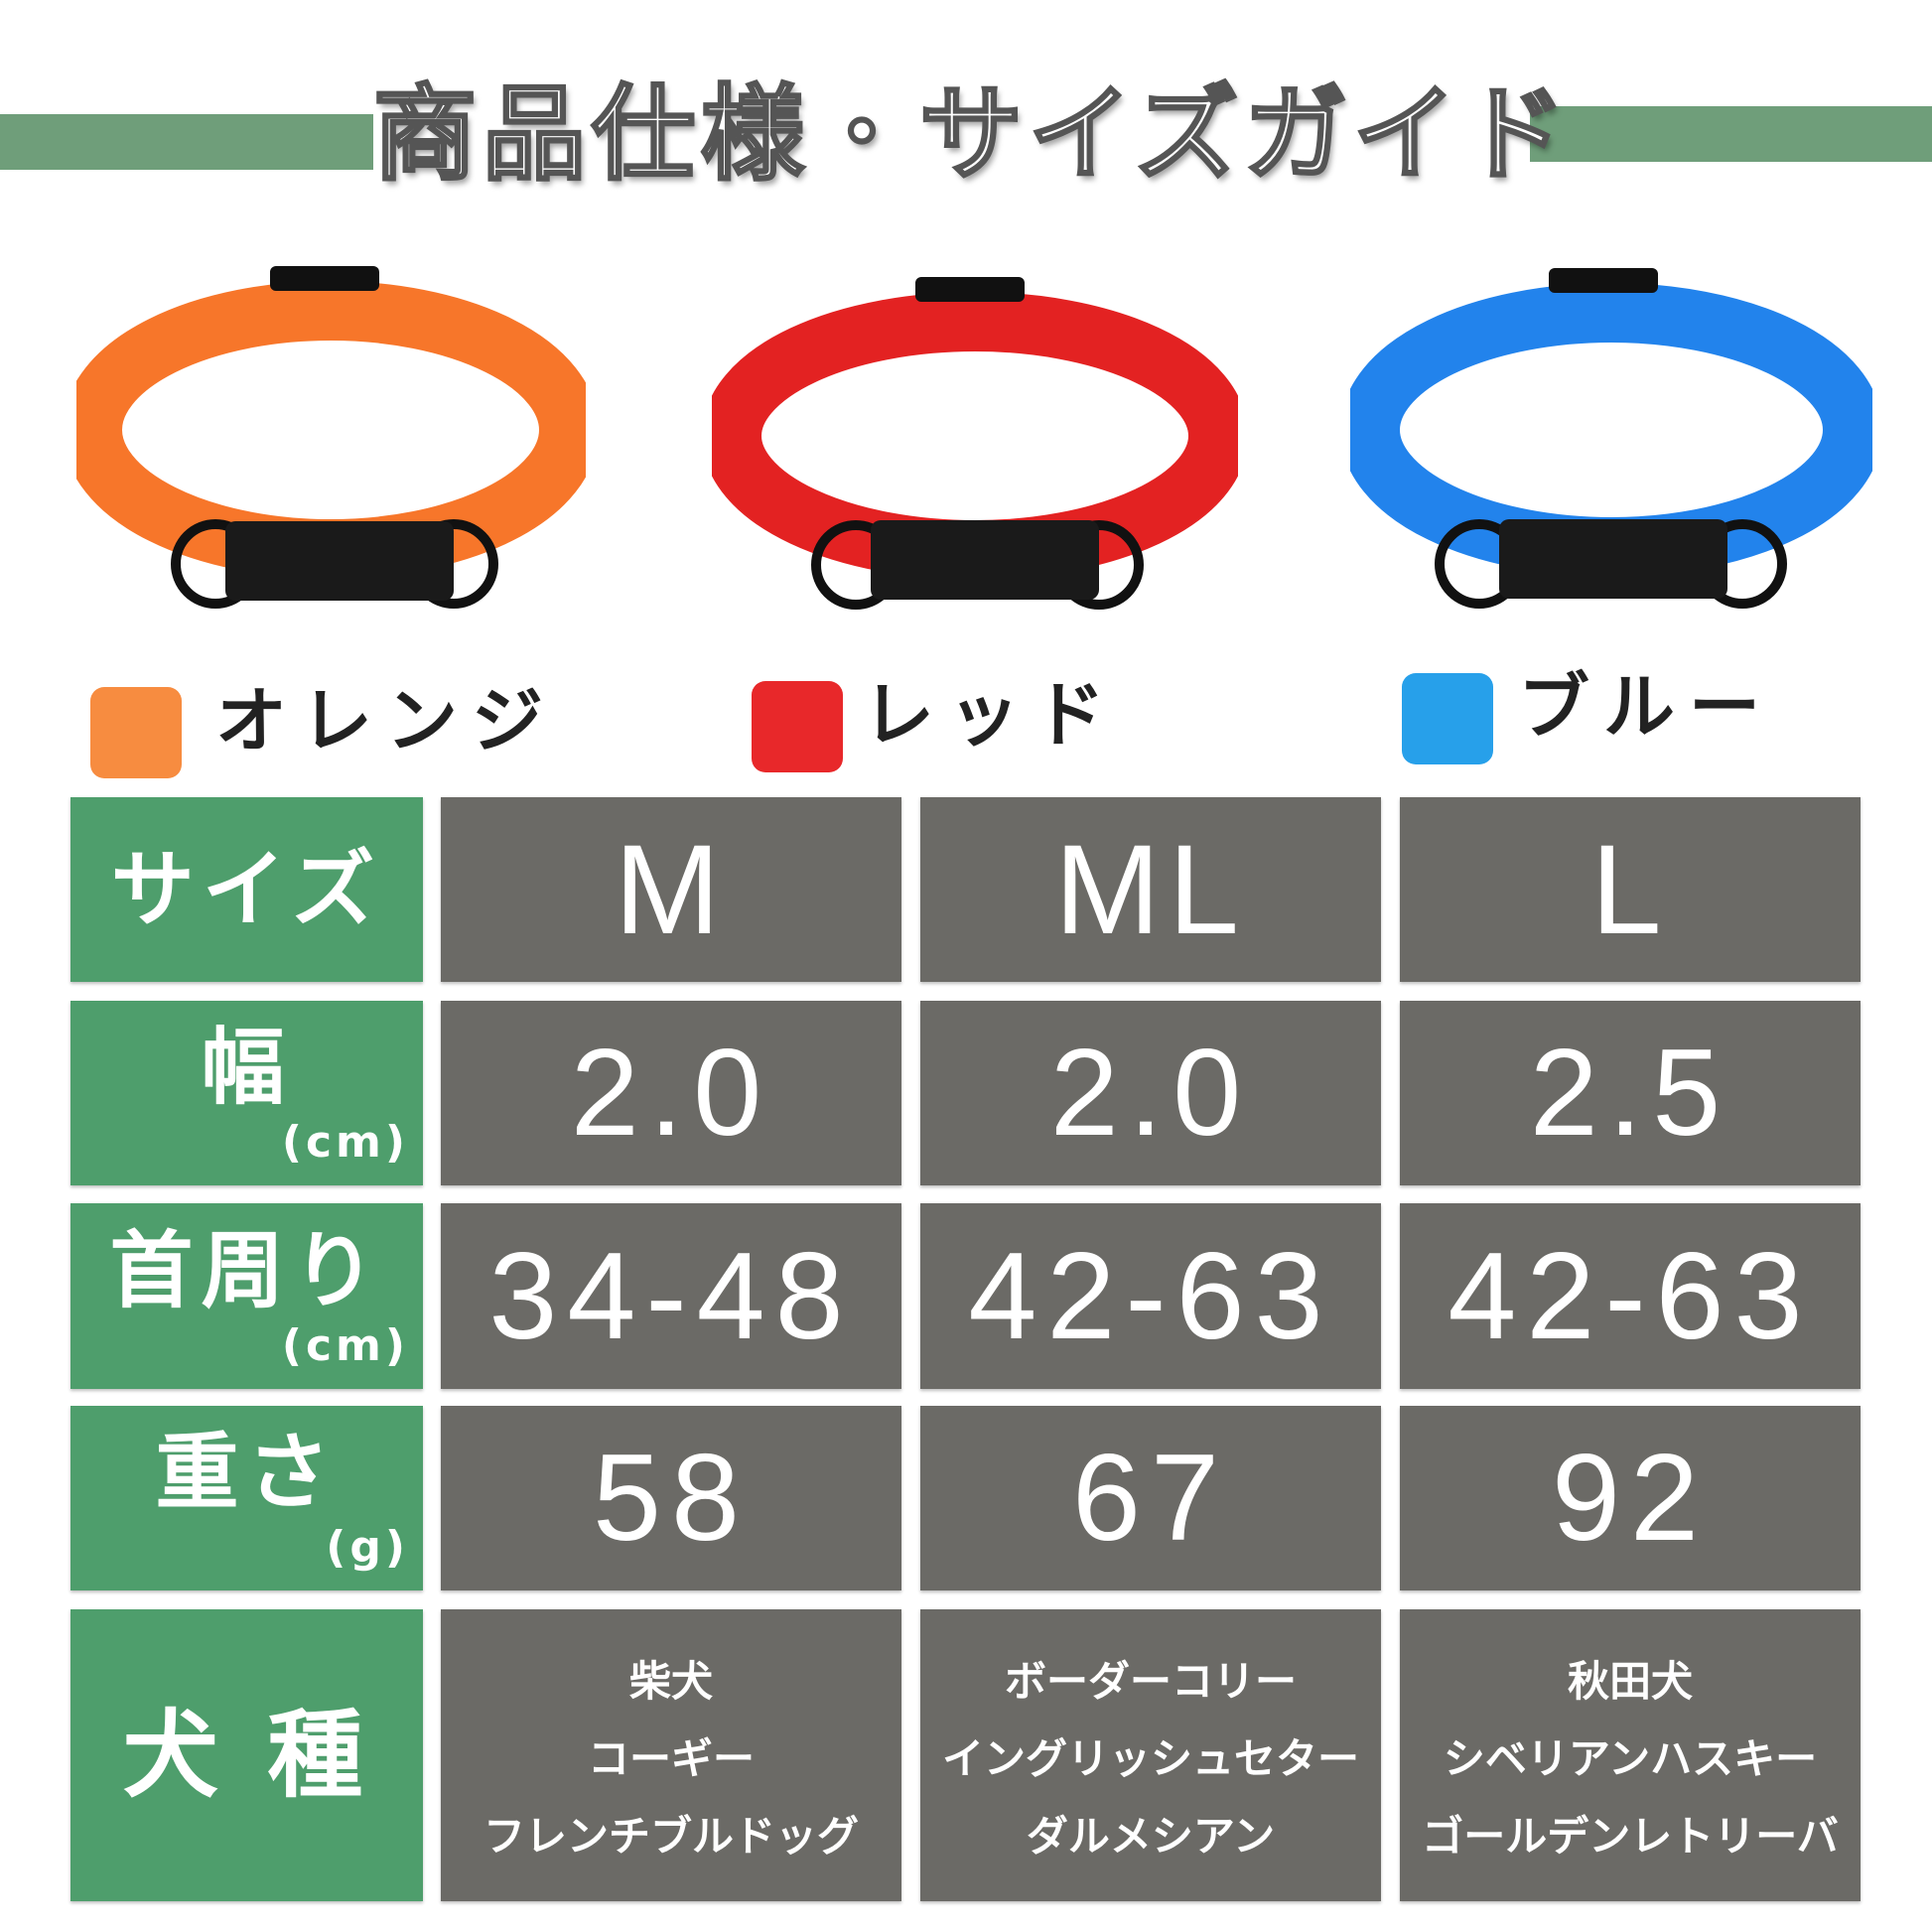 The width and height of the screenshot is (1932, 1932). Describe the element at coordinates (1611, 438) in the screenshot. I see `blue-collar-image` at that location.